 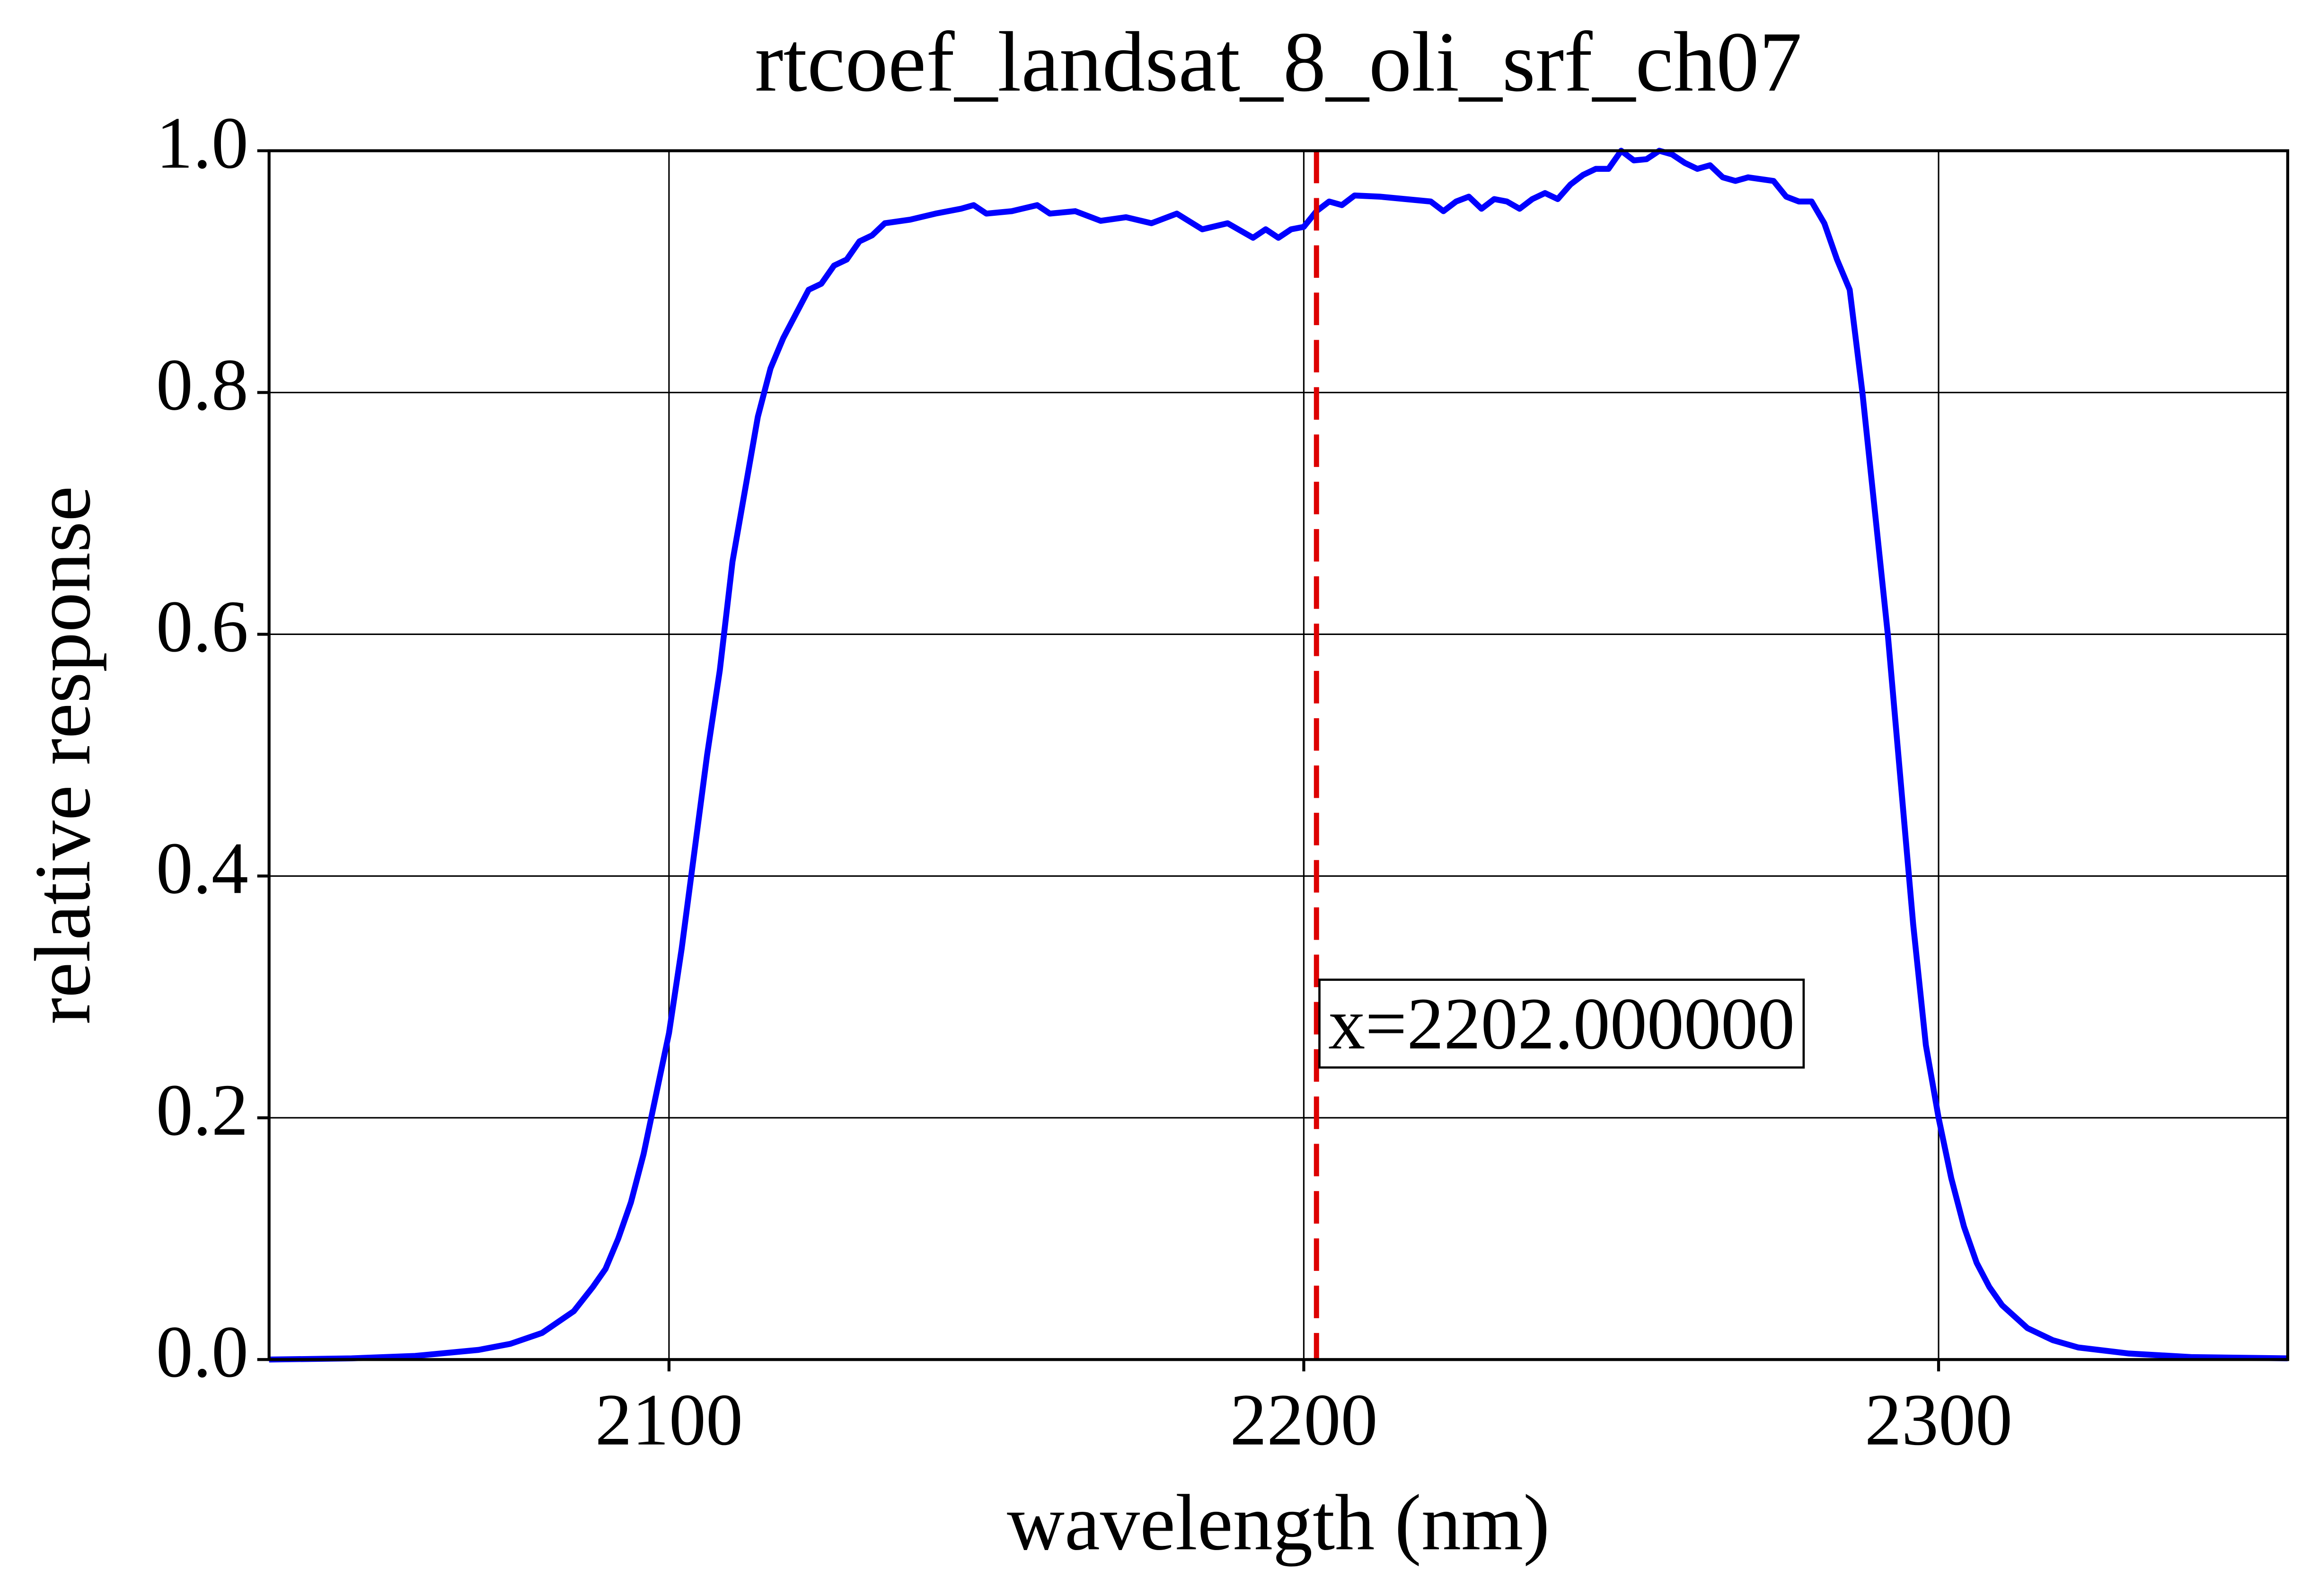 What do you see at coordinates (202, 384) in the screenshot?
I see `y-tick-label: 0.8` at bounding box center [202, 384].